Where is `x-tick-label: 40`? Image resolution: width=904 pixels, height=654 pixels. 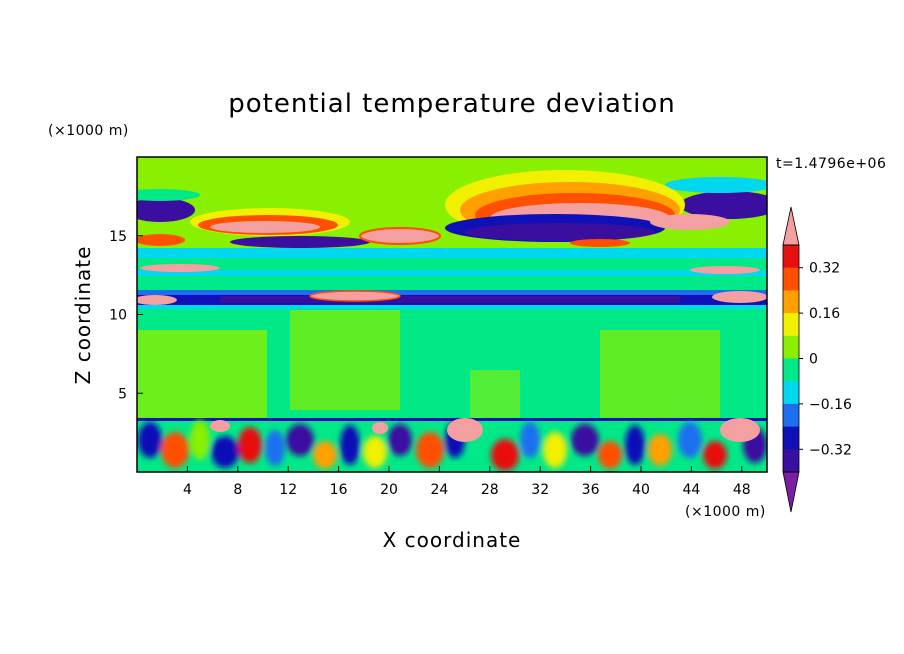 x-tick-label: 40 is located at coordinates (641, 490).